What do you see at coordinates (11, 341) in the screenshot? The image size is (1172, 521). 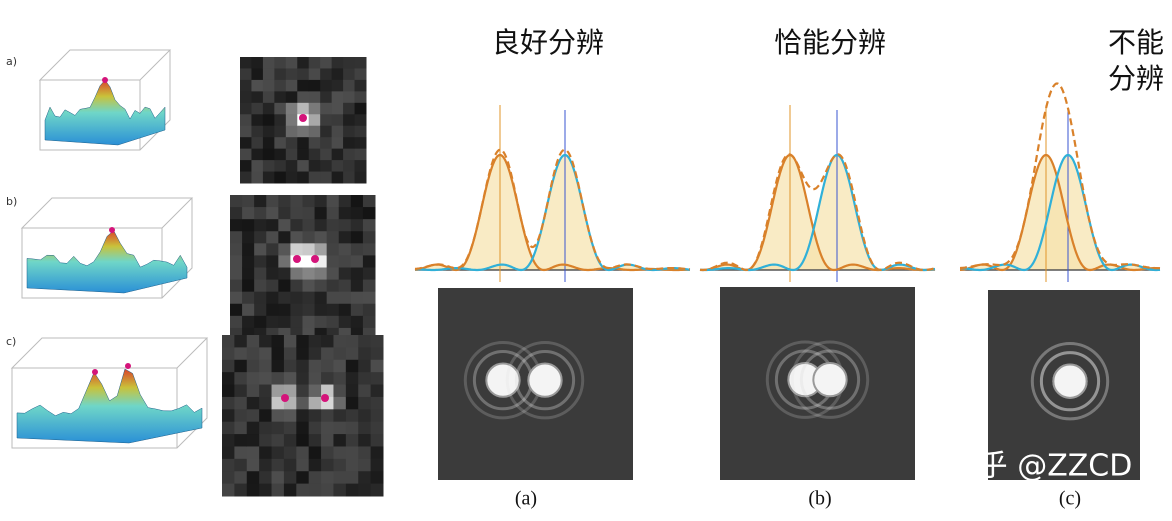 I see `panel-label: c)` at bounding box center [11, 341].